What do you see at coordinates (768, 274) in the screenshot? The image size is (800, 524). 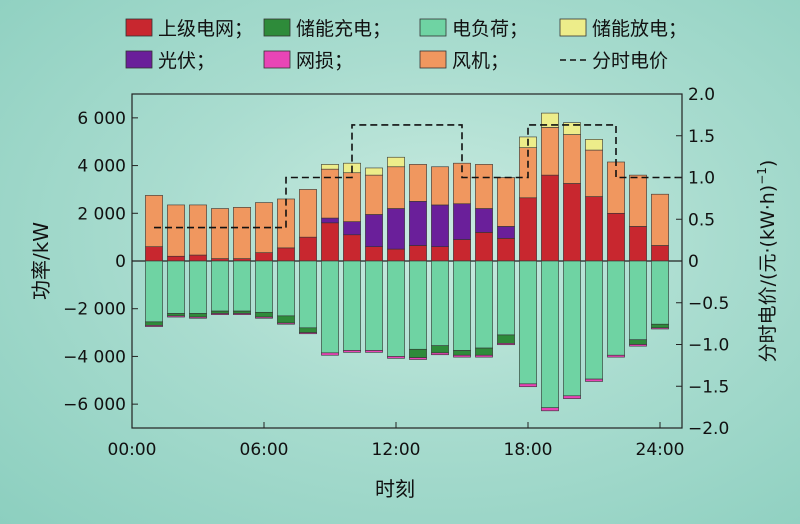 I see `y2-axis-label-main: 分时电价/(元·(kW·h)` at bounding box center [768, 274].